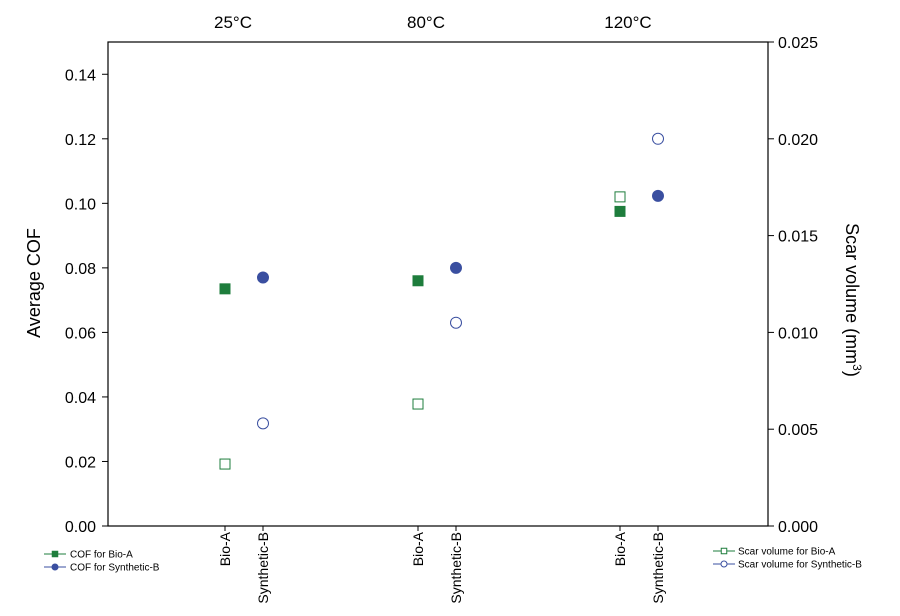  Describe the element at coordinates (80, 527) in the screenshot. I see `y-tick-label: 0.00` at that location.